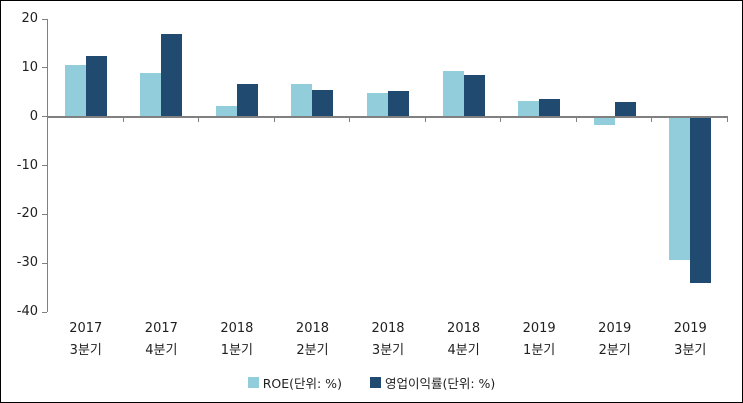  I want to click on legend-item-roe: ROE(단위: %), so click(294, 382).